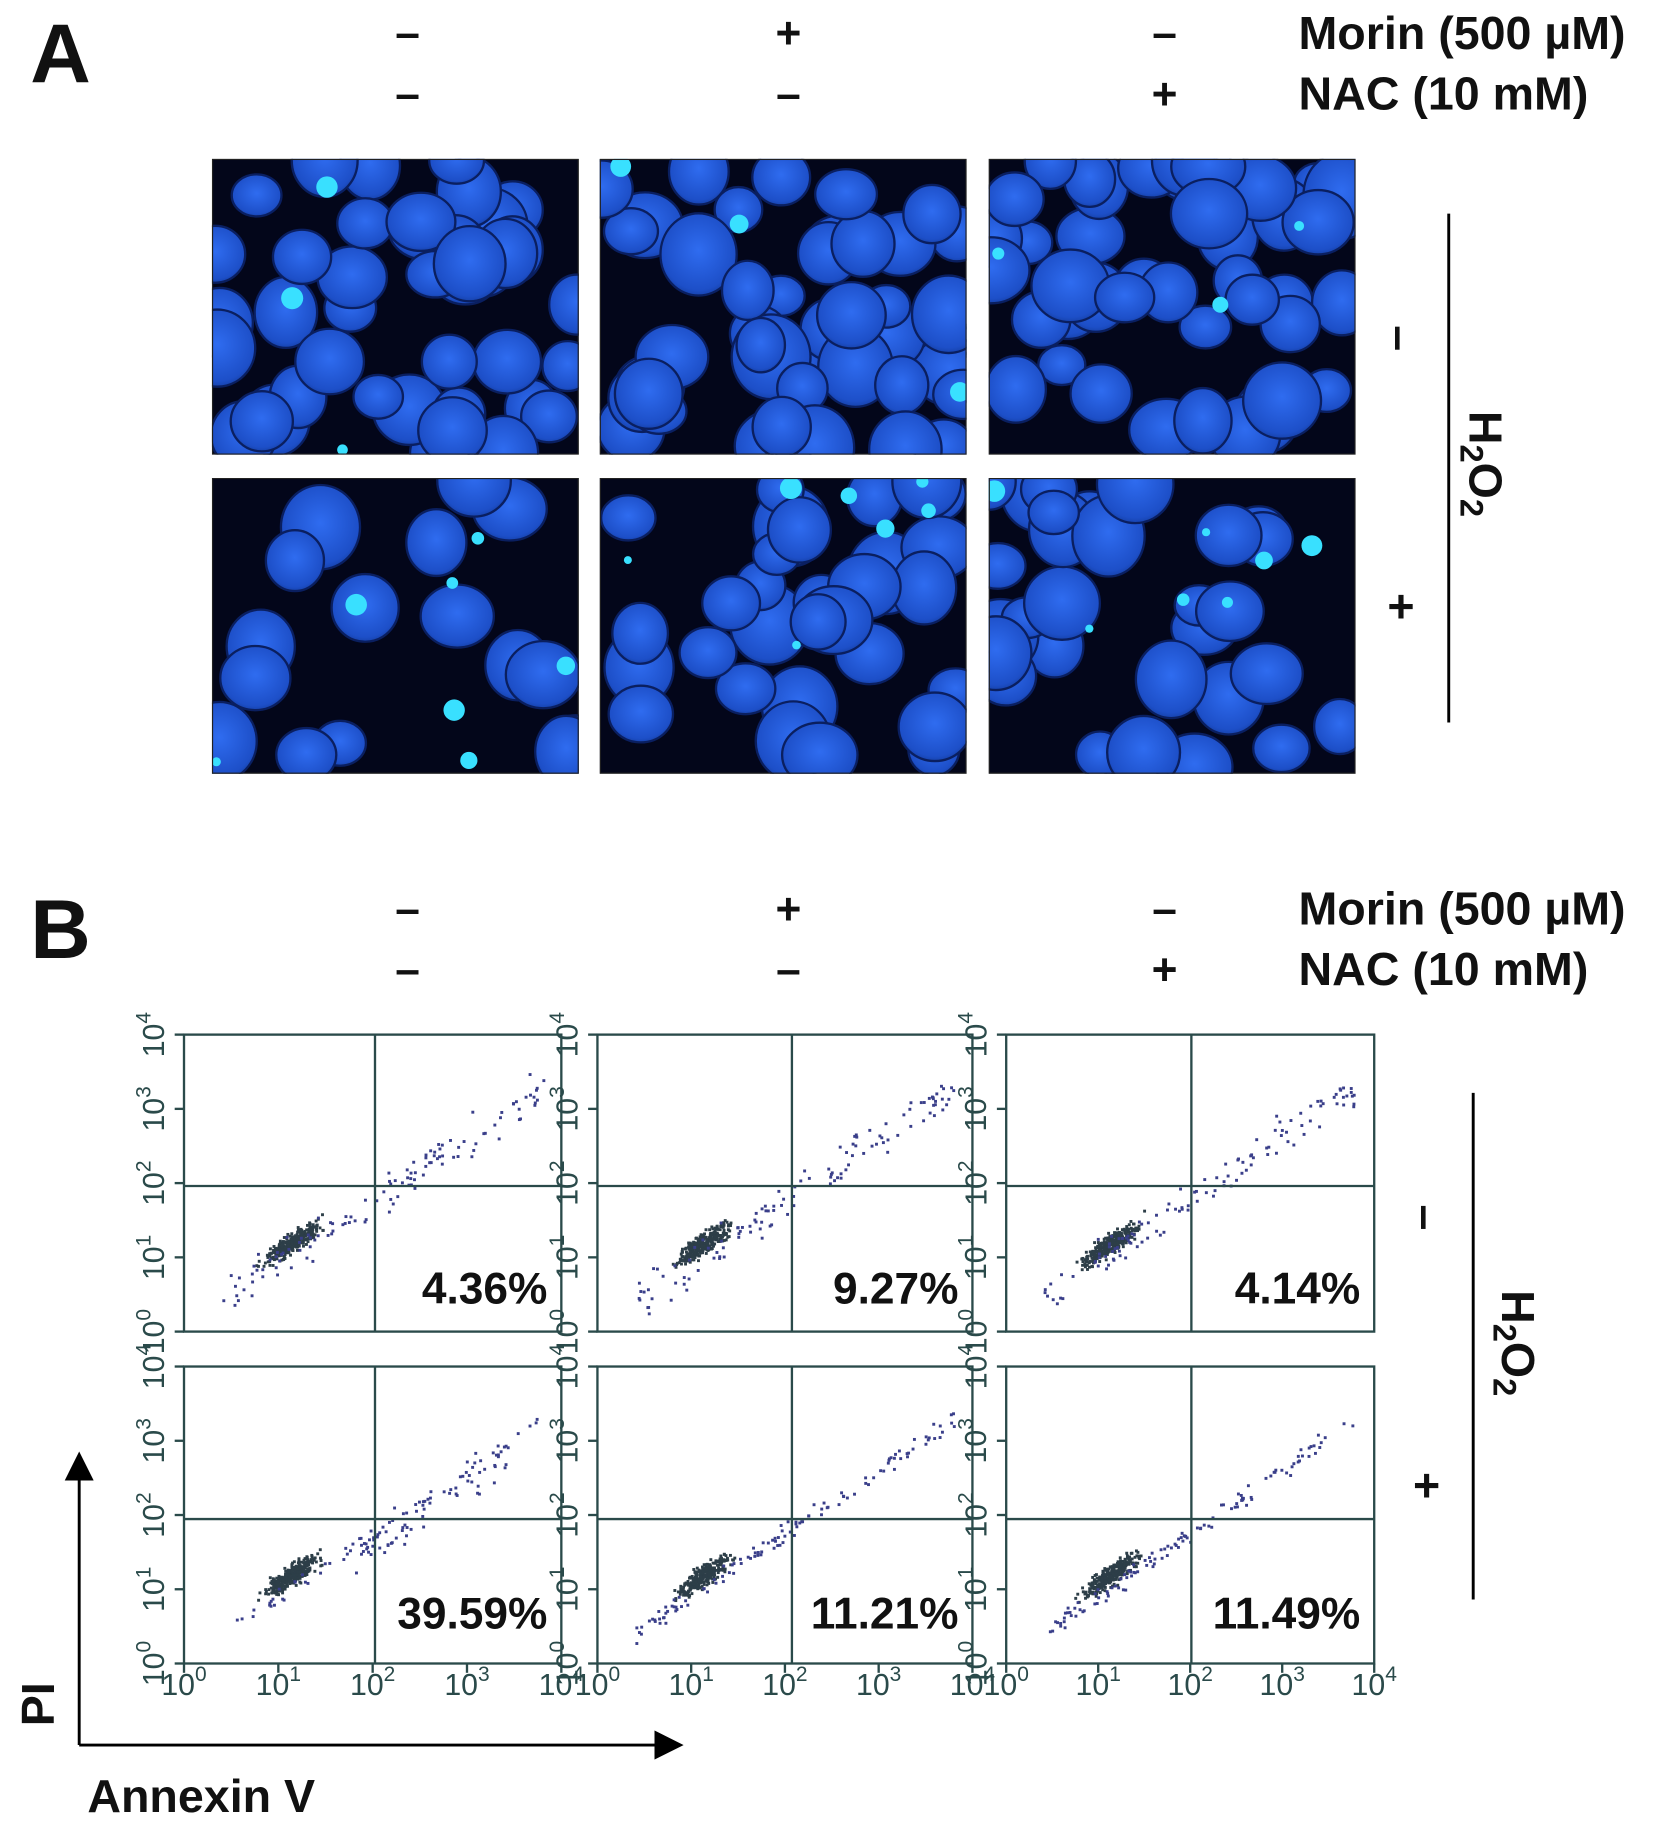  Describe the element at coordinates (564, 1440) in the screenshot. I see `y-tick-label: 10³` at that location.